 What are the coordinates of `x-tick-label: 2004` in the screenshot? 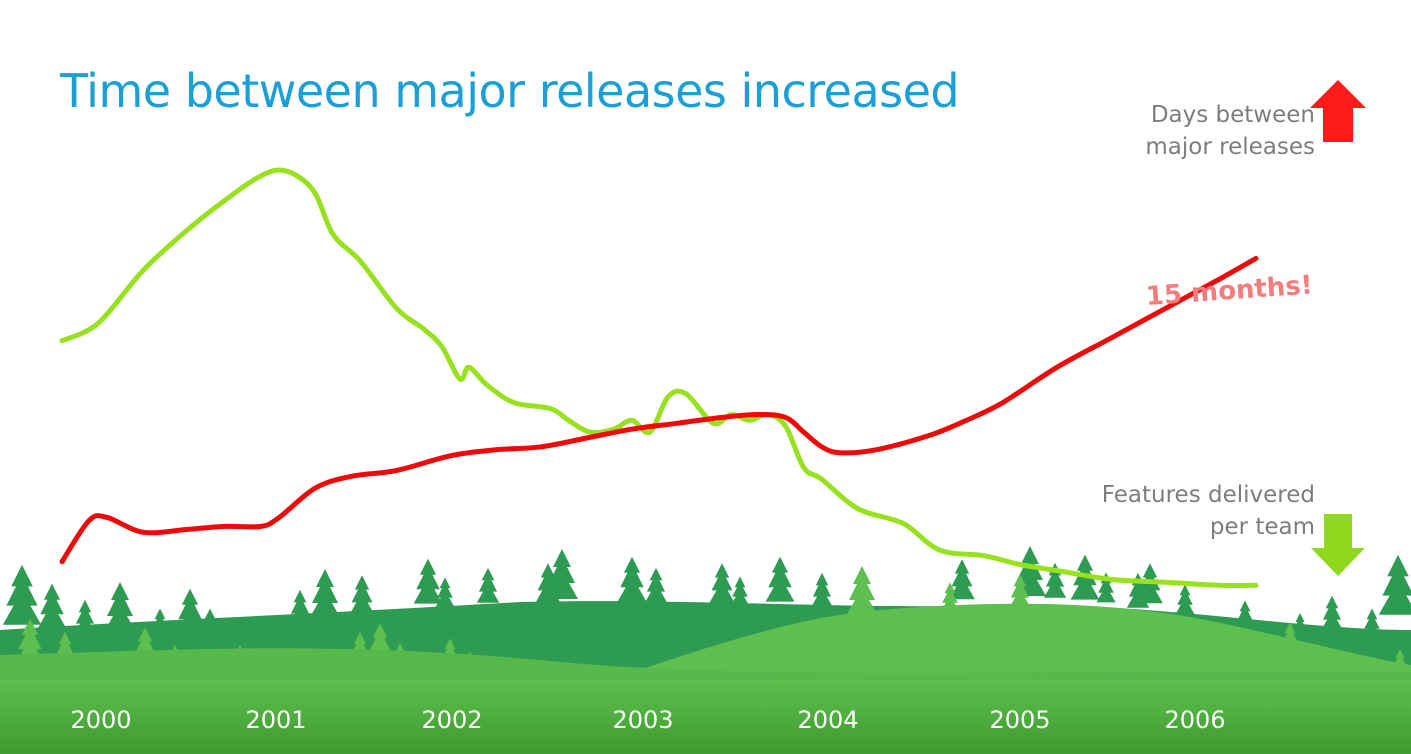 It's located at (827, 720).